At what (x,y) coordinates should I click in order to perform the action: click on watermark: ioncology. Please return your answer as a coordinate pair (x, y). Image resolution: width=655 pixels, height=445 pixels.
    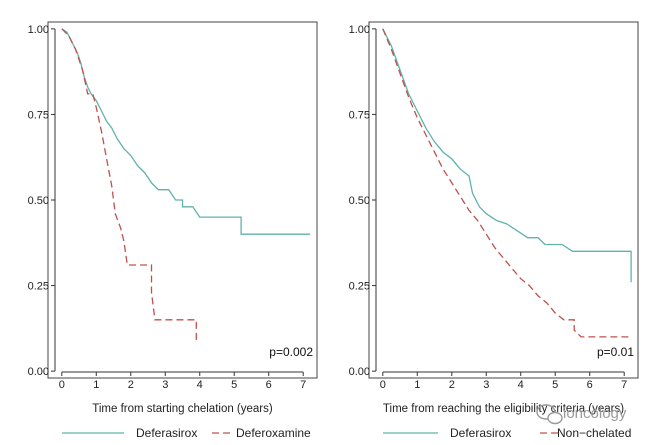
    Looking at the image, I should click on (581, 414).